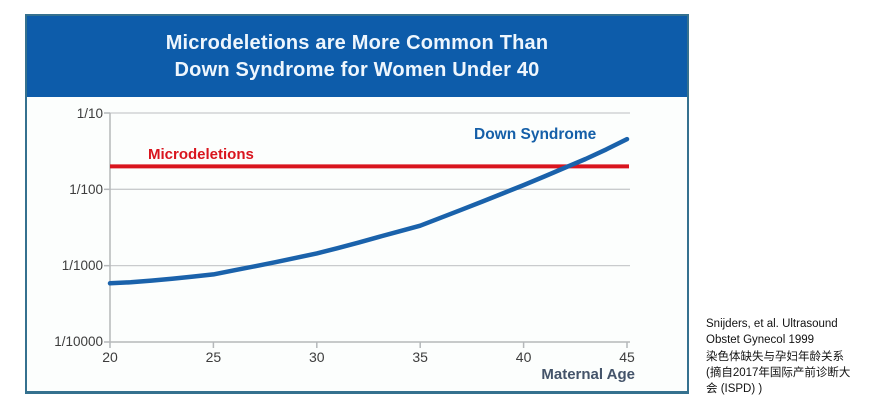  What do you see at coordinates (110, 357) in the screenshot?
I see `x-tick-label-0: 20` at bounding box center [110, 357].